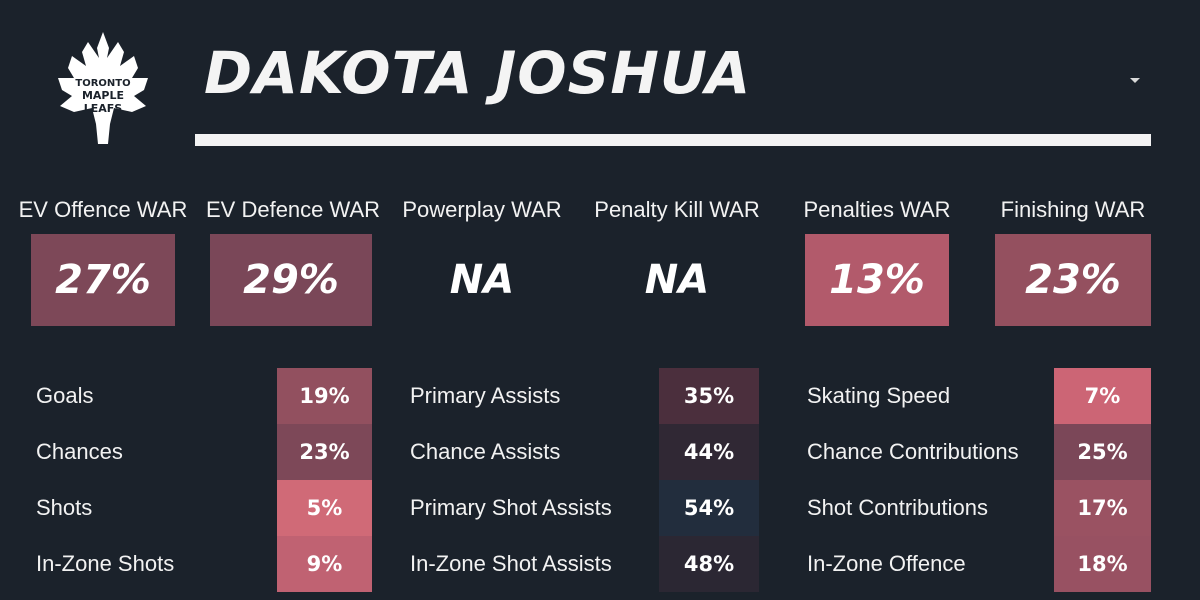 Image resolution: width=1200 pixels, height=600 pixels. I want to click on dropdown-caret-icon, so click(1135, 80).